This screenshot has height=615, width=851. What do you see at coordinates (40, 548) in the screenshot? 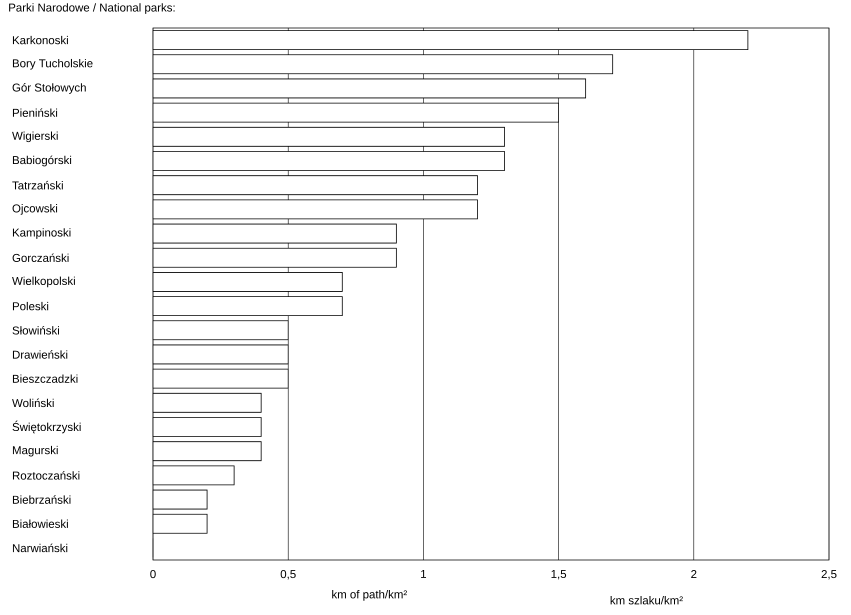
I see `y-tick-label: Narwiański` at bounding box center [40, 548].